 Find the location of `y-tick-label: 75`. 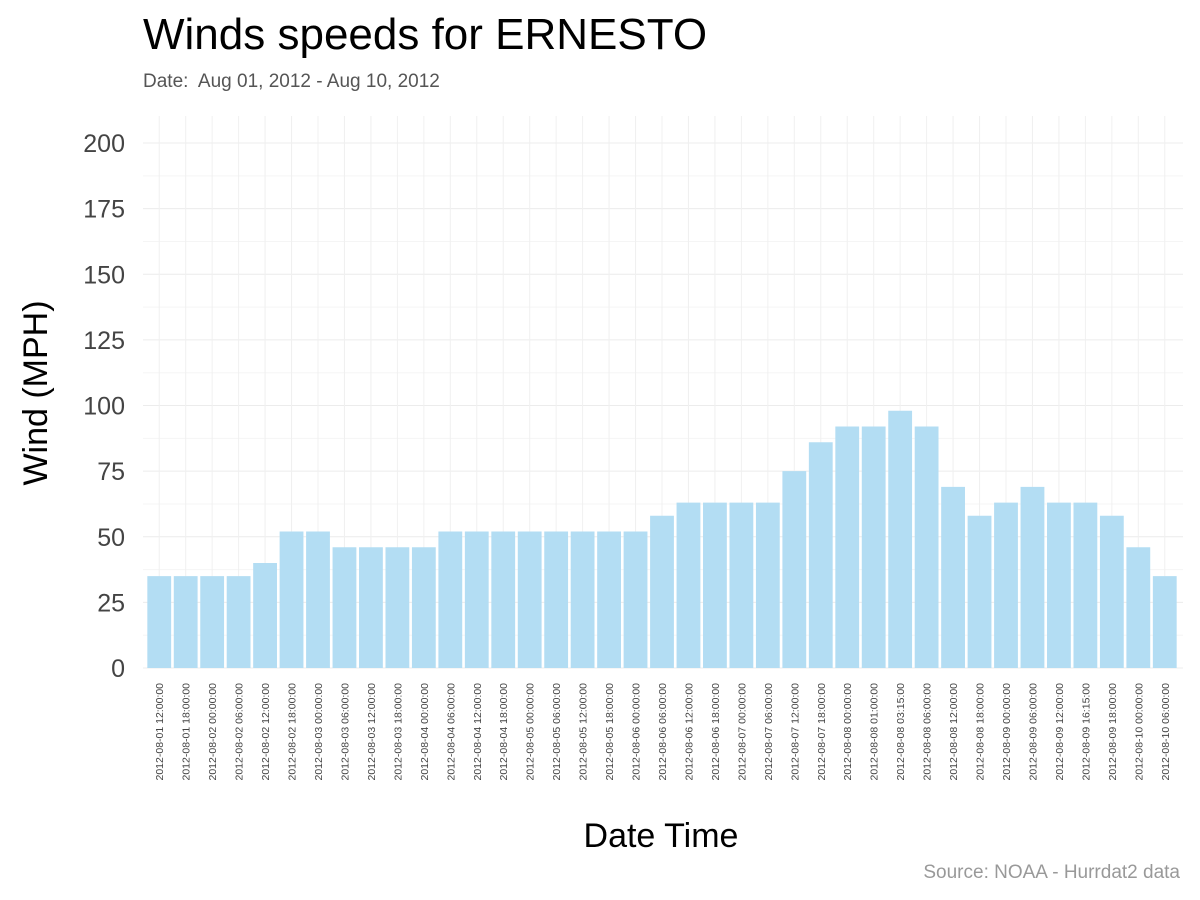

y-tick-label: 75 is located at coordinates (111, 472).